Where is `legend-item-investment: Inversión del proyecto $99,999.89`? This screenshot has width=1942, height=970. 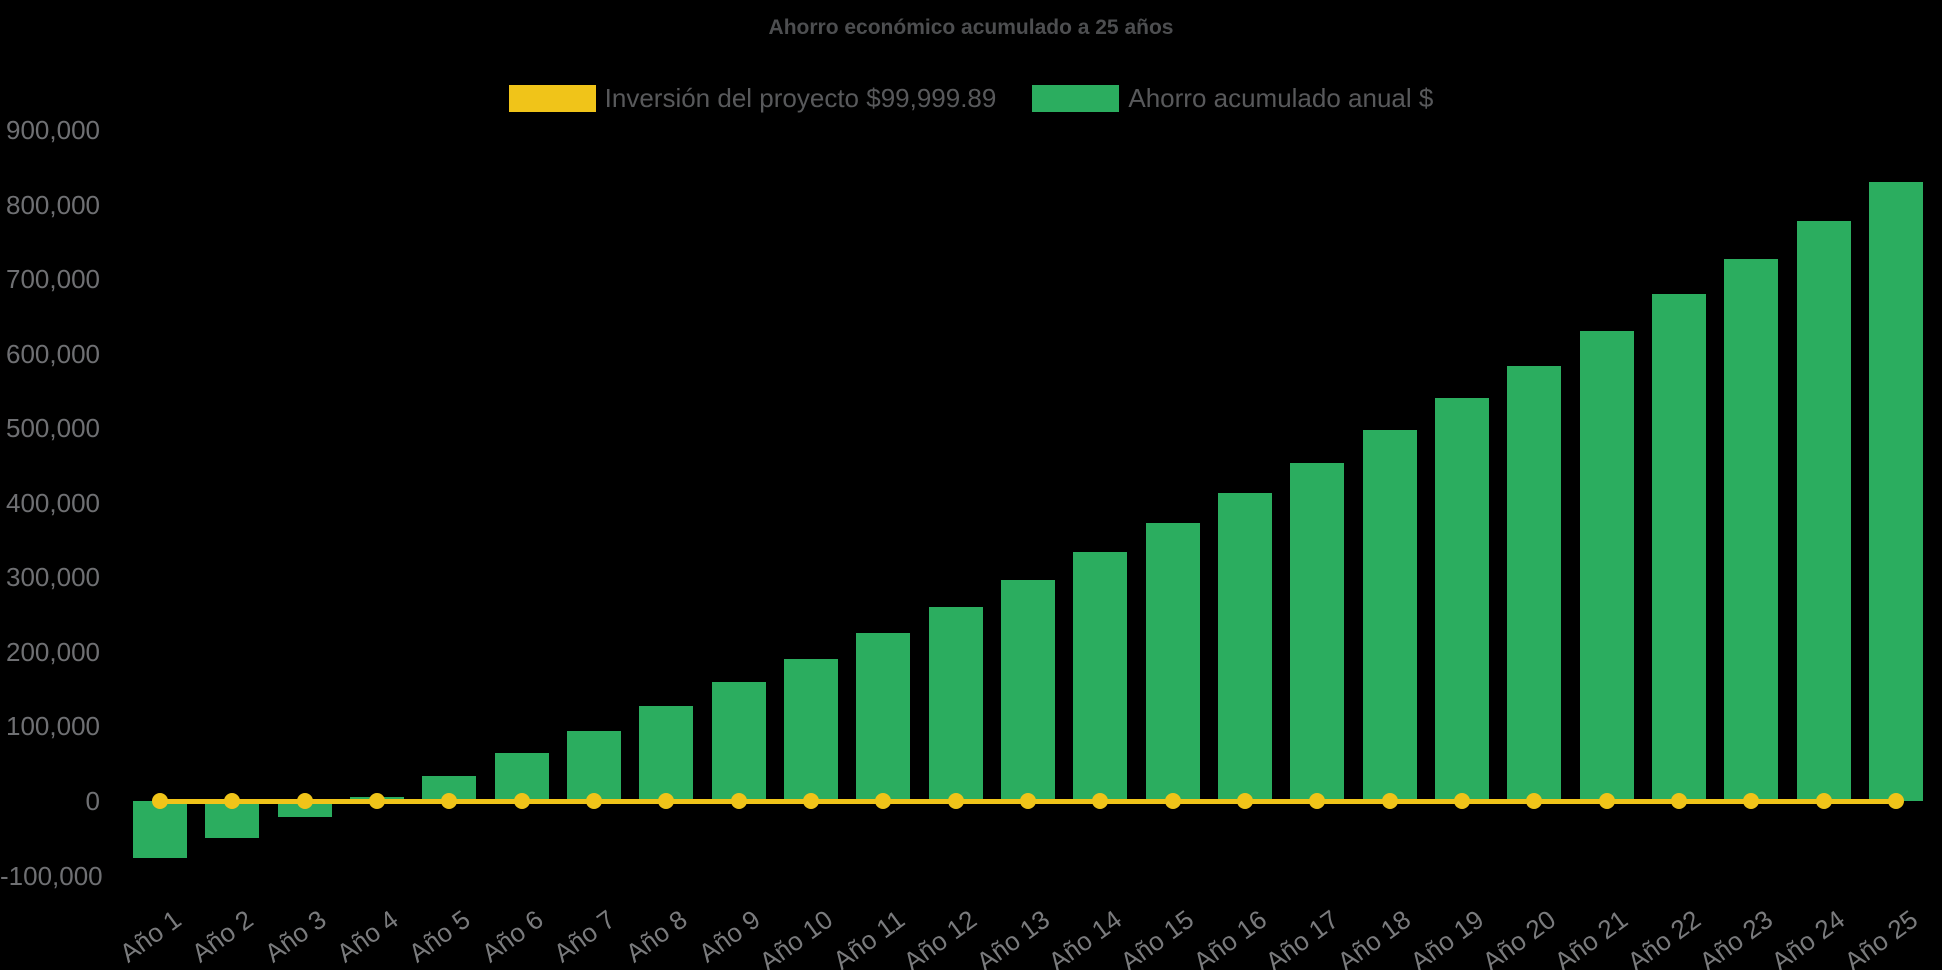 legend-item-investment: Inversión del proyecto $99,999.89 is located at coordinates (752, 98).